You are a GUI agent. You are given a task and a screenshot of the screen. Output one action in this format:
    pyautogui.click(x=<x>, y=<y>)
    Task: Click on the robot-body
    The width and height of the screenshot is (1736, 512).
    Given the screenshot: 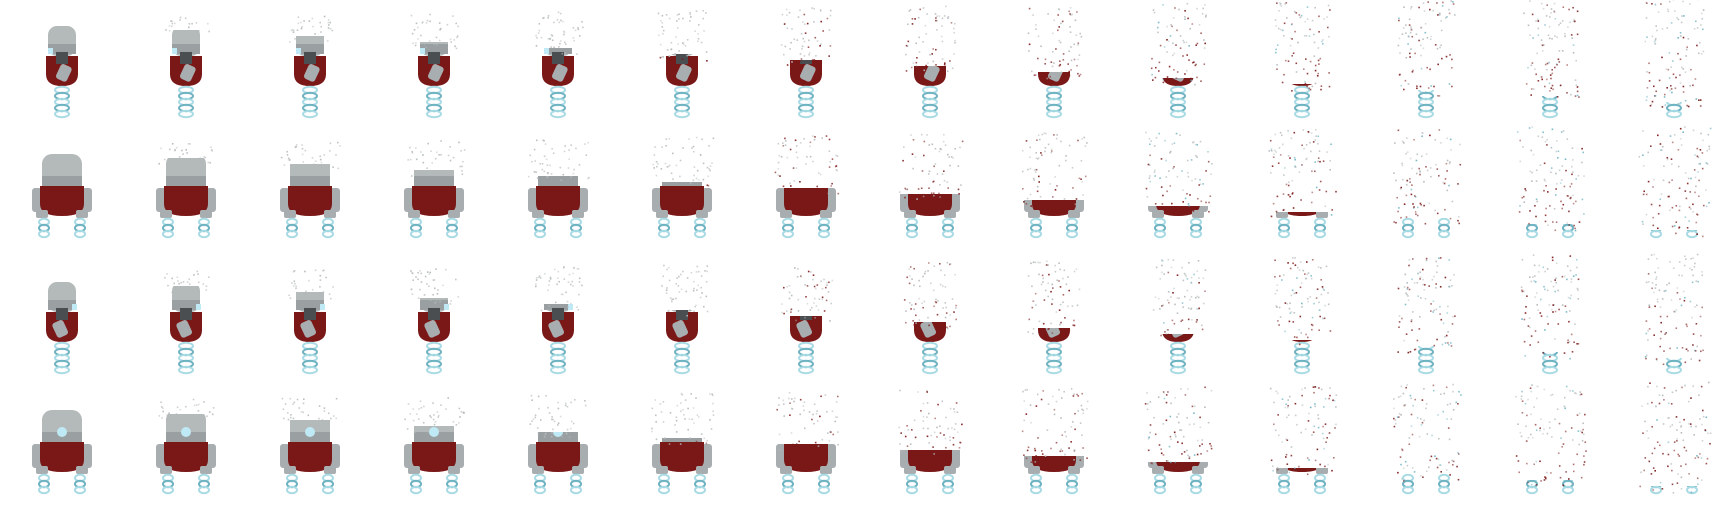 What is the action you would take?
    pyautogui.click(x=1674, y=366)
    